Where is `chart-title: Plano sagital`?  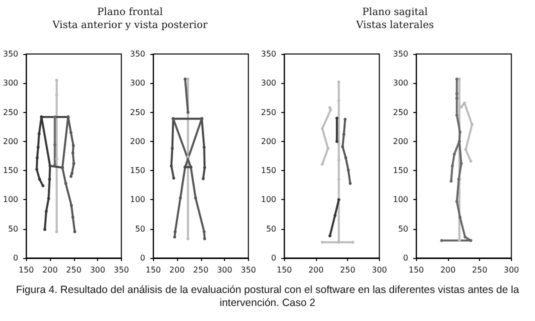 chart-title: Plano sagital is located at coordinates (395, 12).